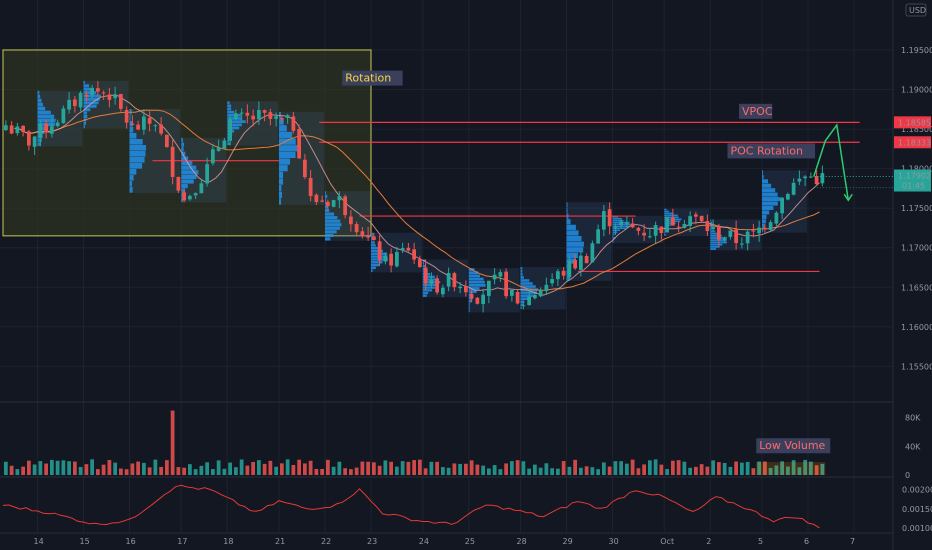 The height and width of the screenshot is (550, 932). What do you see at coordinates (182, 541) in the screenshot?
I see `time-tick-label: 17` at bounding box center [182, 541].